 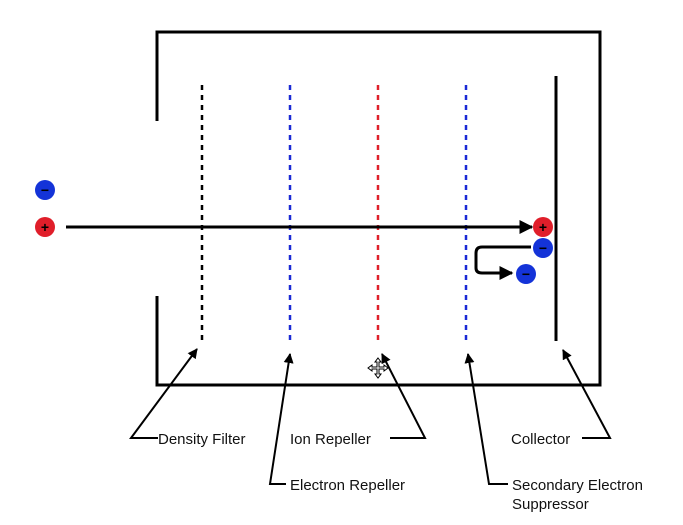 What do you see at coordinates (541, 439) in the screenshot?
I see `collector-label: Collector` at bounding box center [541, 439].